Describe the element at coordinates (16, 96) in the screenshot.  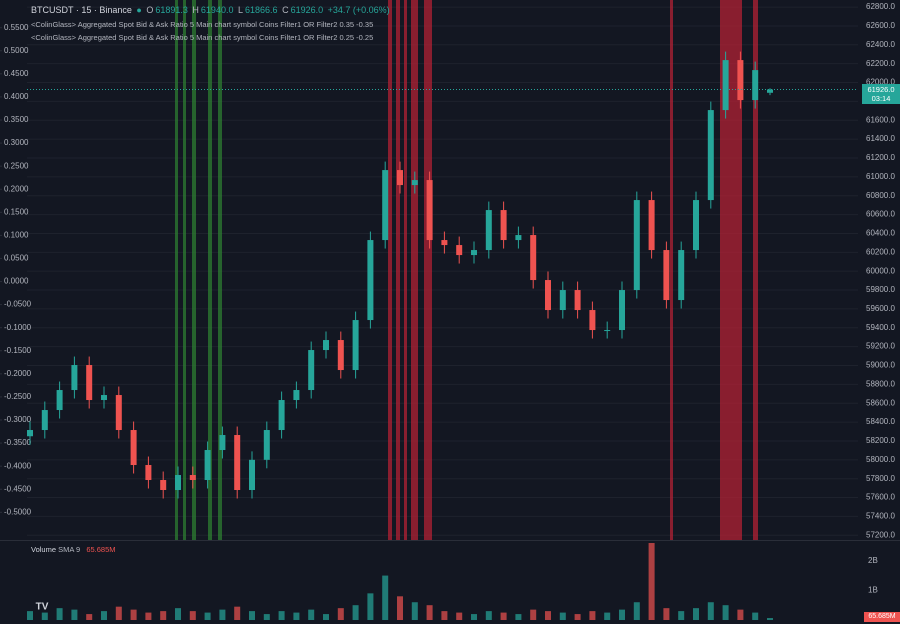
I see `osc-tick-label: 0.4000` at that location.